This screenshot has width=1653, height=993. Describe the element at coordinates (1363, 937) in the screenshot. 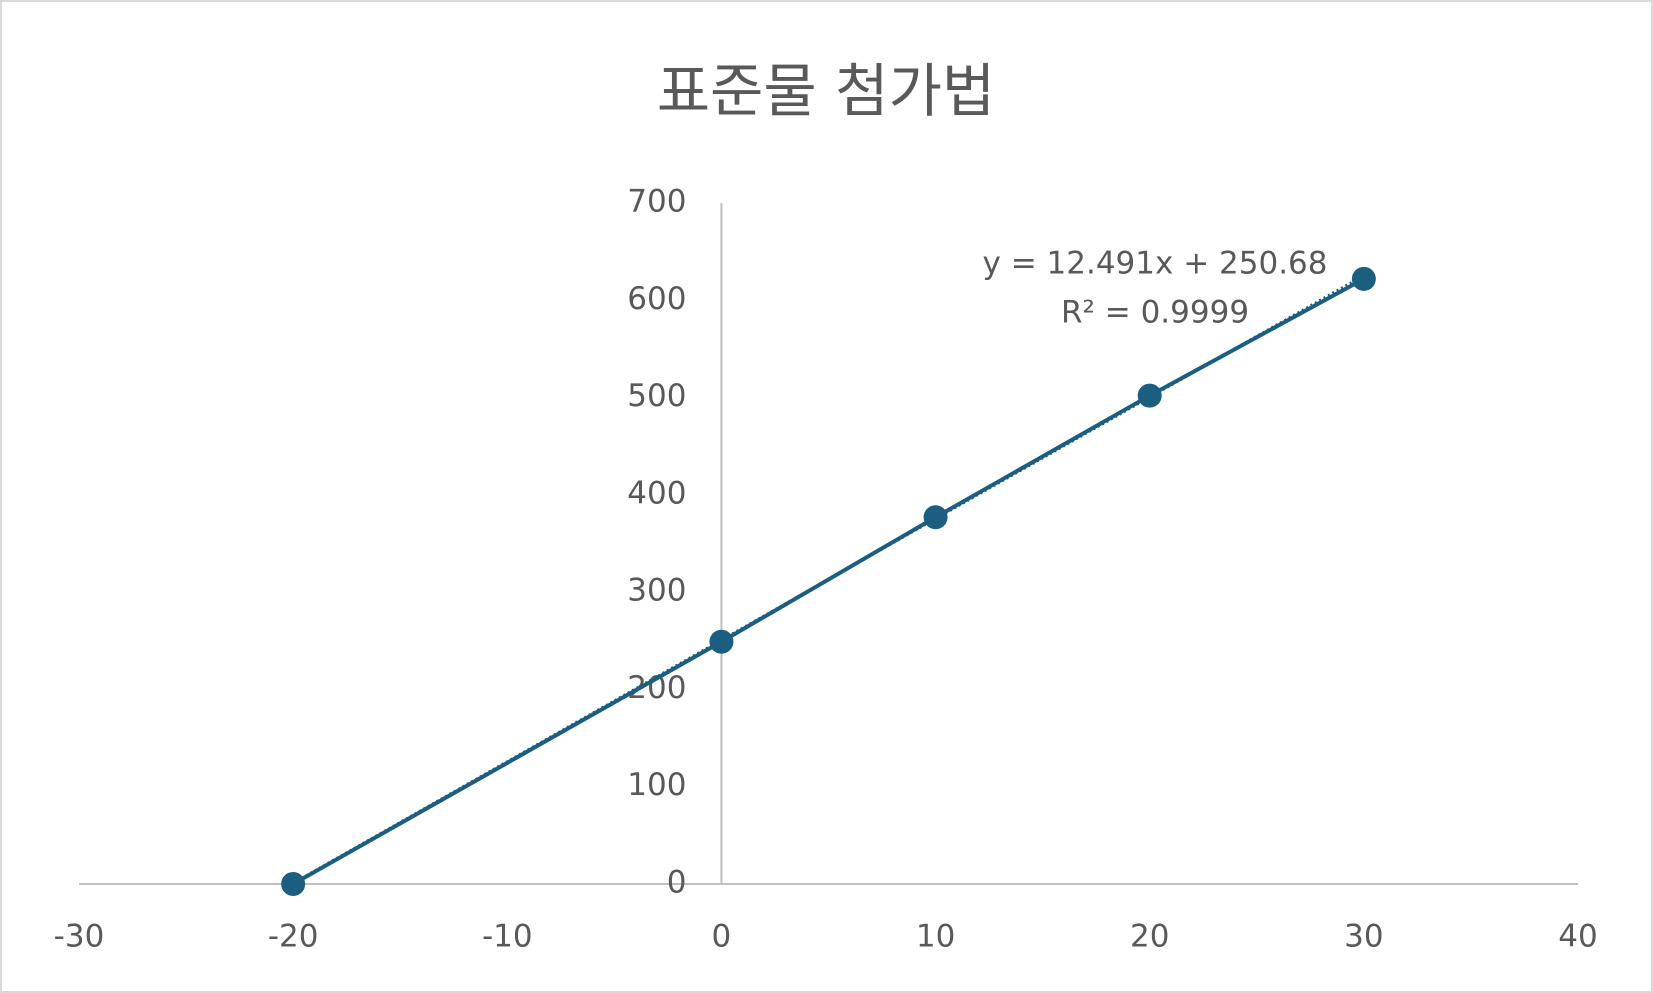

I see `x-tick-label: 30` at that location.